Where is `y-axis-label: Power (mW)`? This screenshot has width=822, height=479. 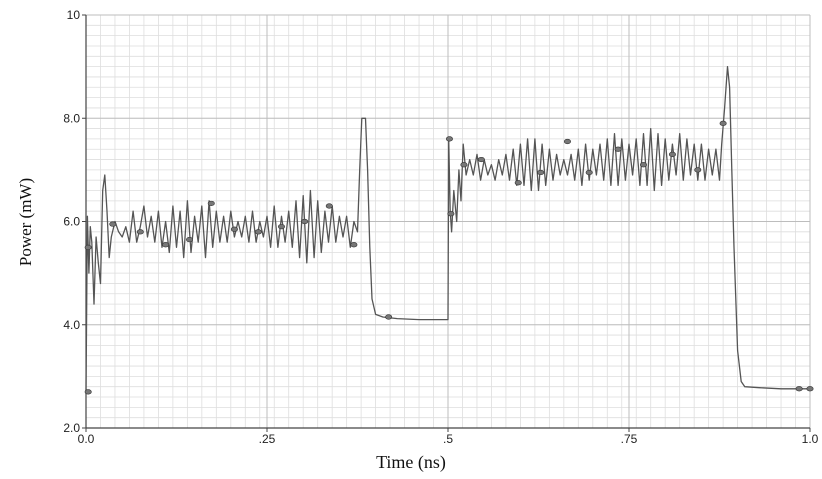
y-axis-label: Power (mW) is located at coordinates (25, 222).